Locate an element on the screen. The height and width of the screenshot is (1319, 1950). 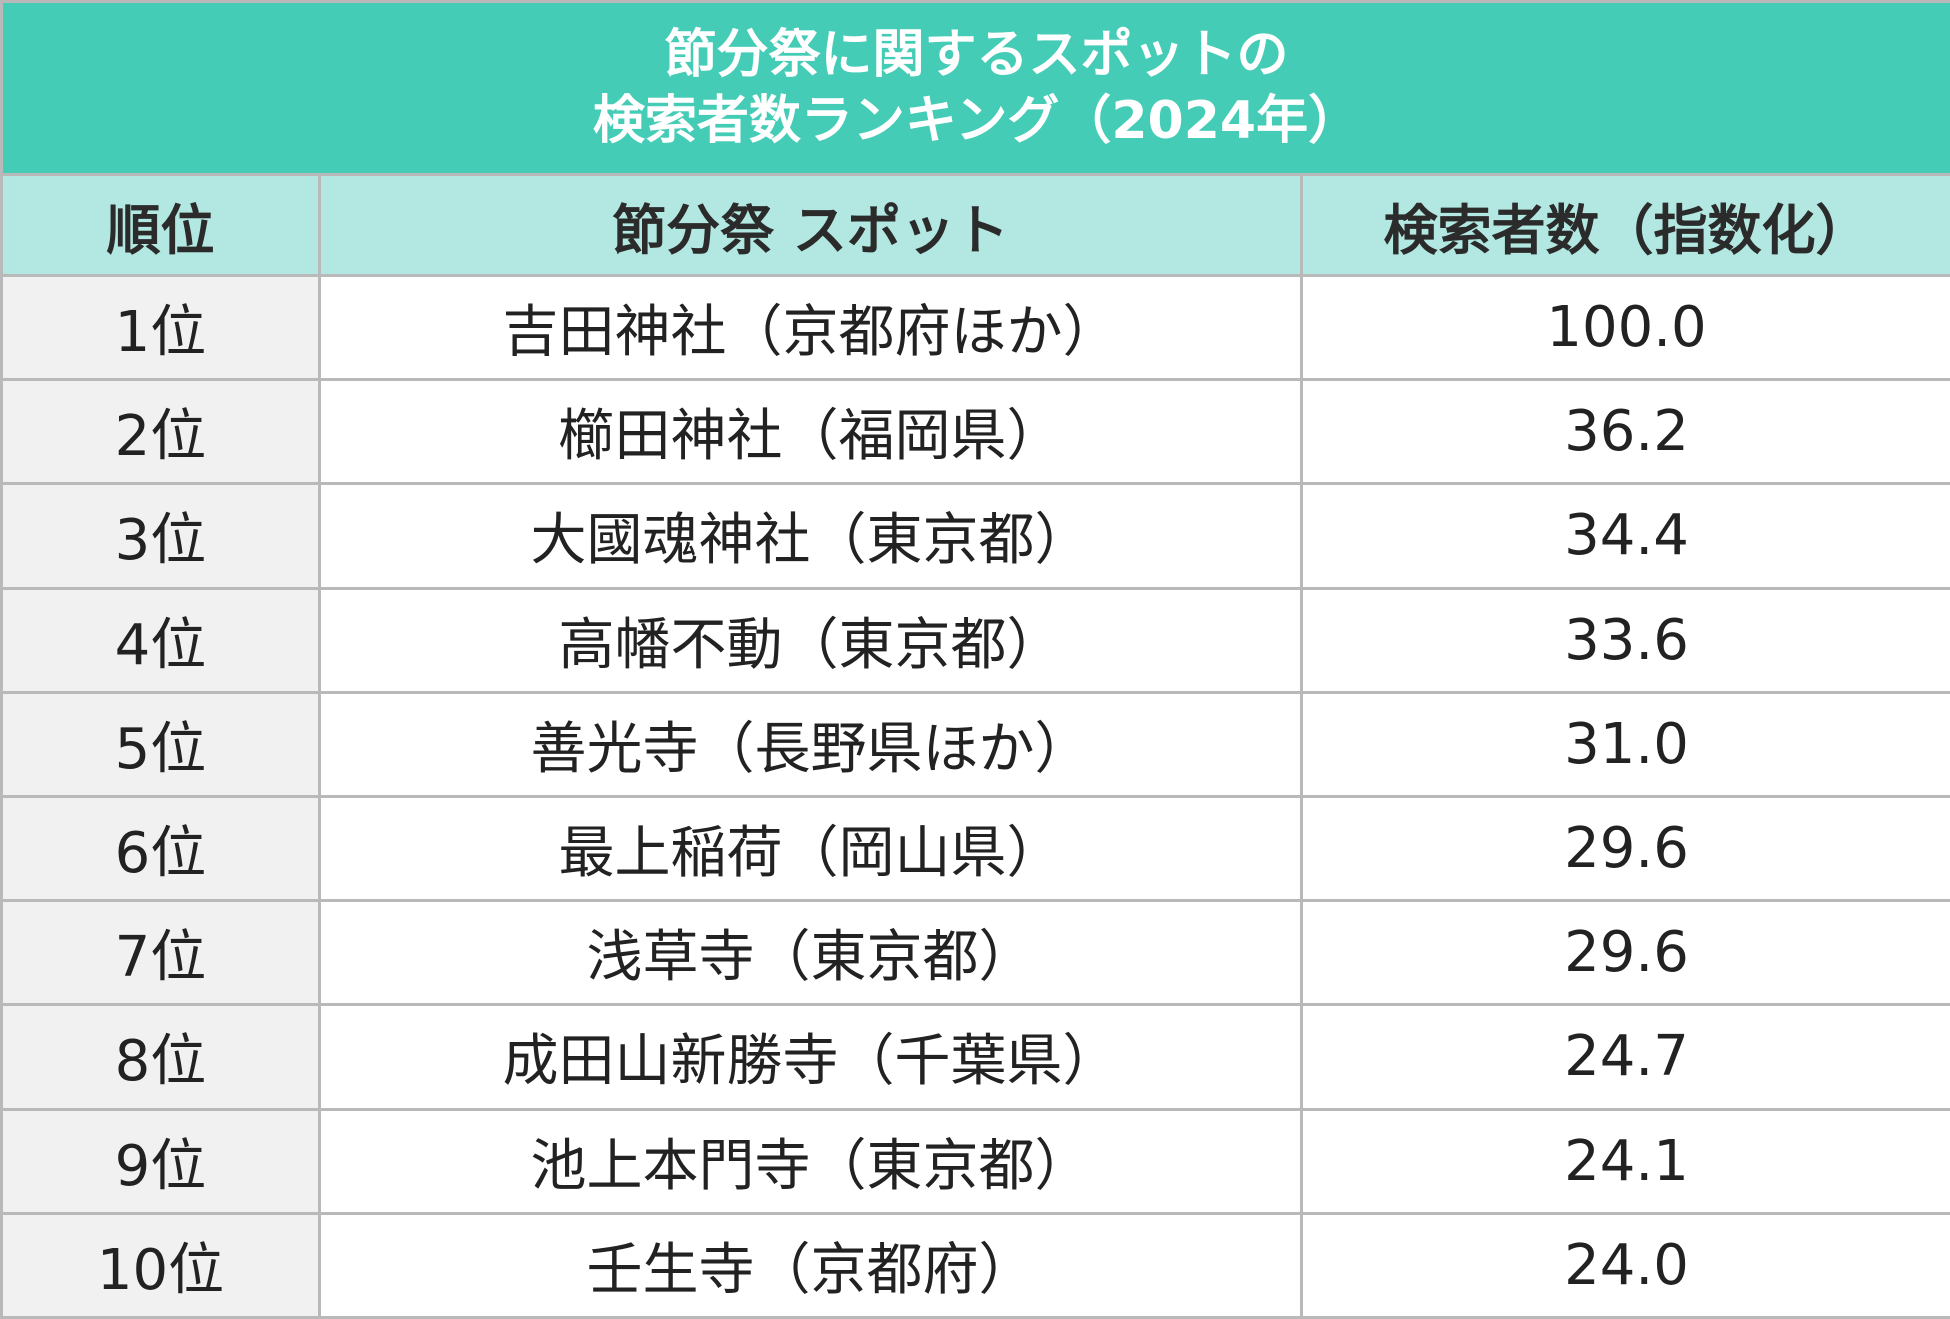
table-row: 8位 成田山新勝寺（千葉県） 24.7 is located at coordinates (975, 1057).